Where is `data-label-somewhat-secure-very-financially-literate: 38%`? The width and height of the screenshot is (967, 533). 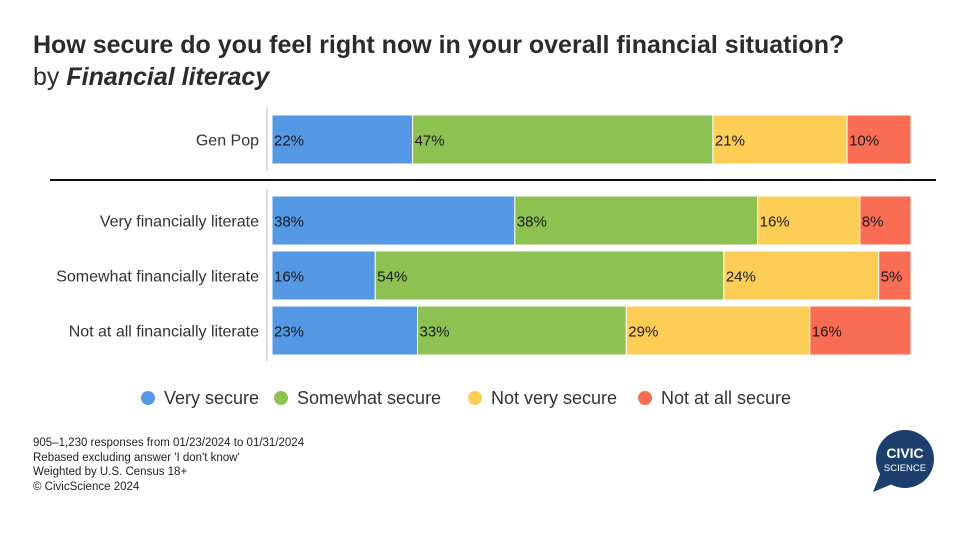
data-label-somewhat-secure-very-financially-literate: 38% is located at coordinates (532, 222).